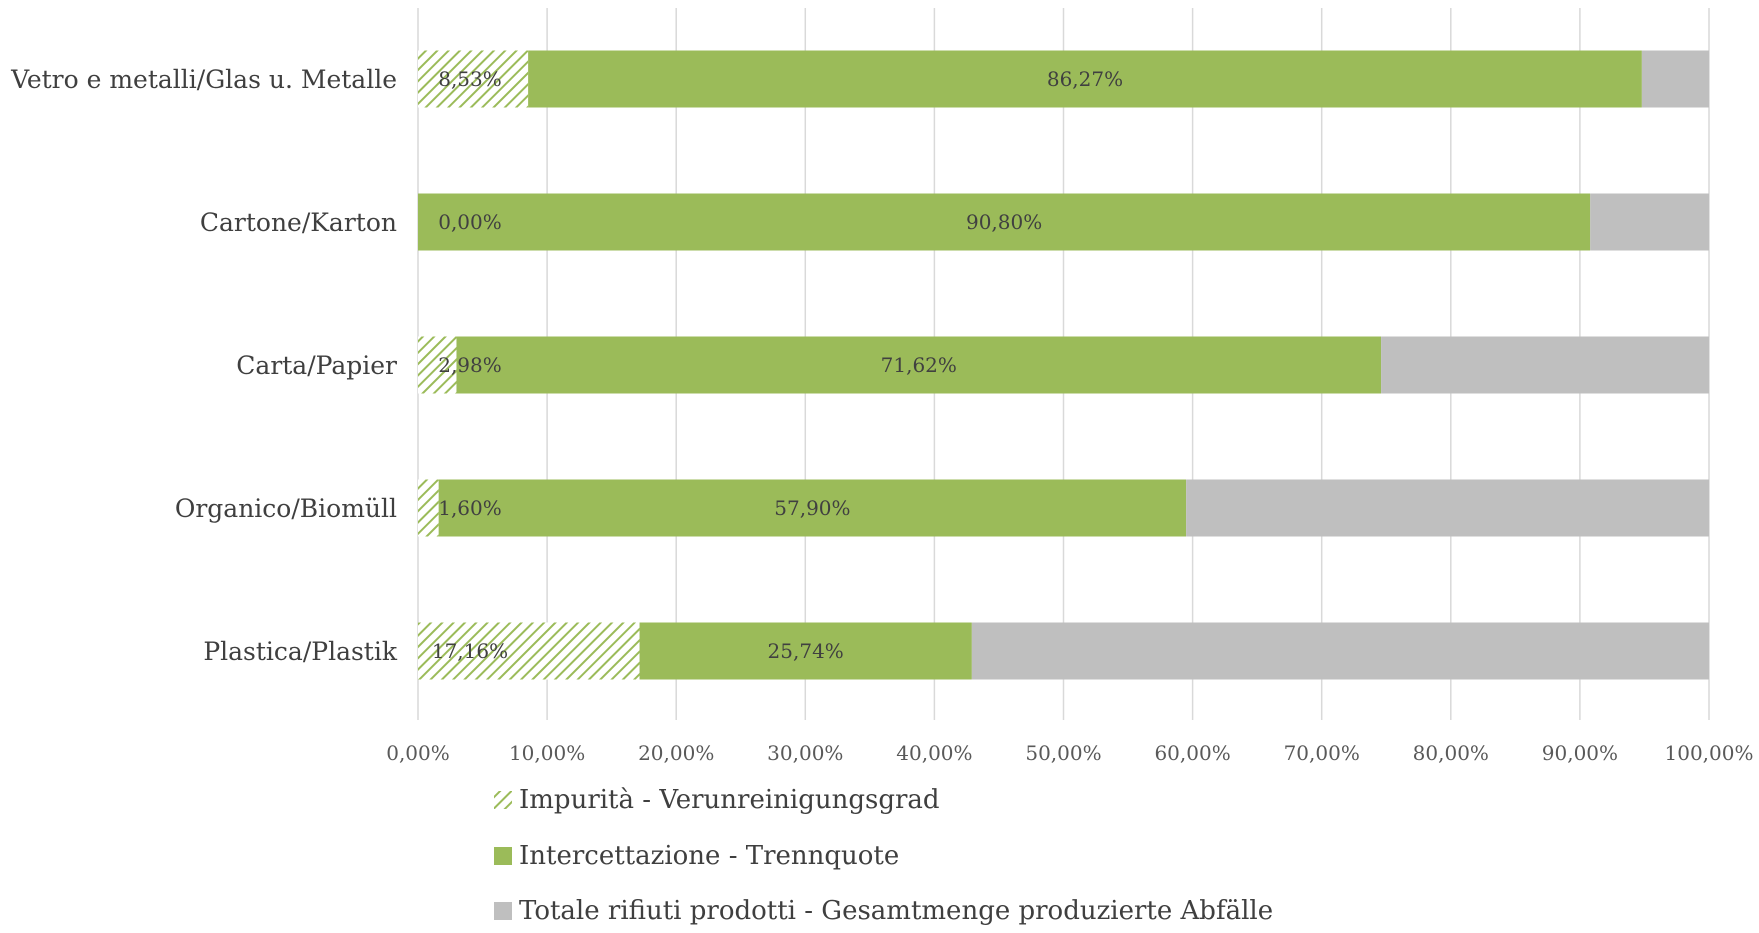  I want to click on x-tick-label: 40,00%, so click(934, 753).